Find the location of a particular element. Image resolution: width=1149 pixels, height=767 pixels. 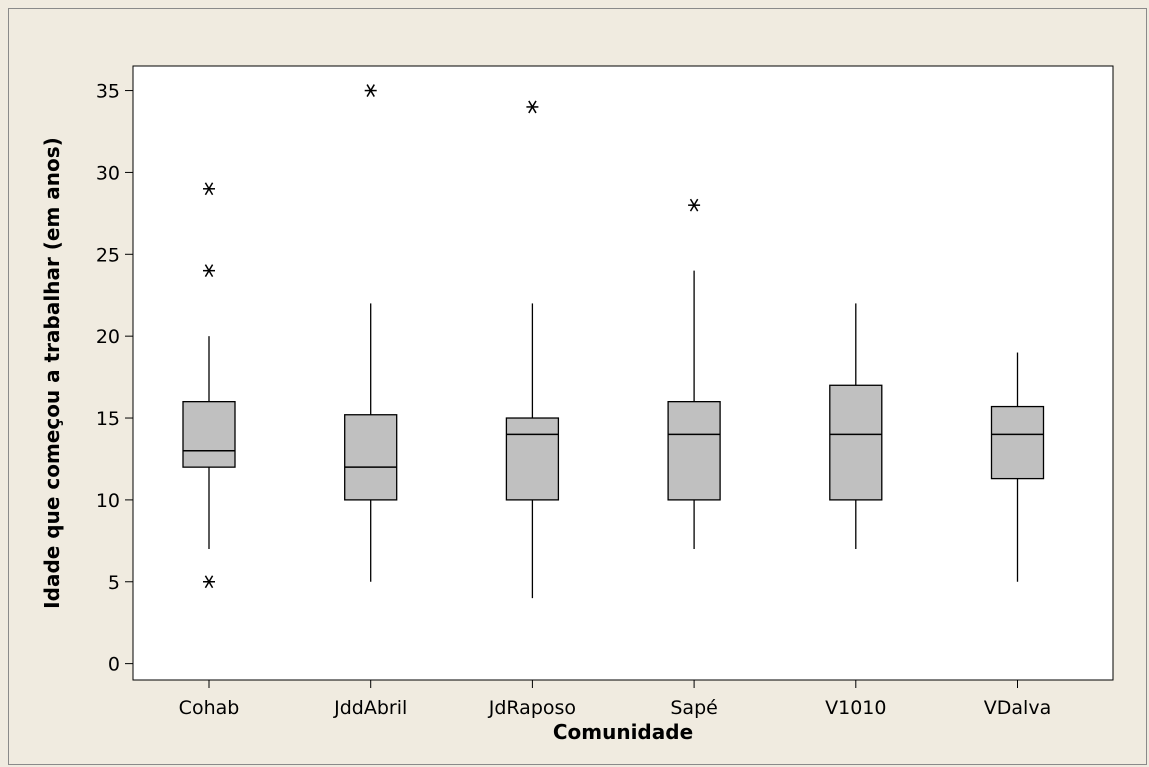

box-JdRaposo is located at coordinates (532, 349).